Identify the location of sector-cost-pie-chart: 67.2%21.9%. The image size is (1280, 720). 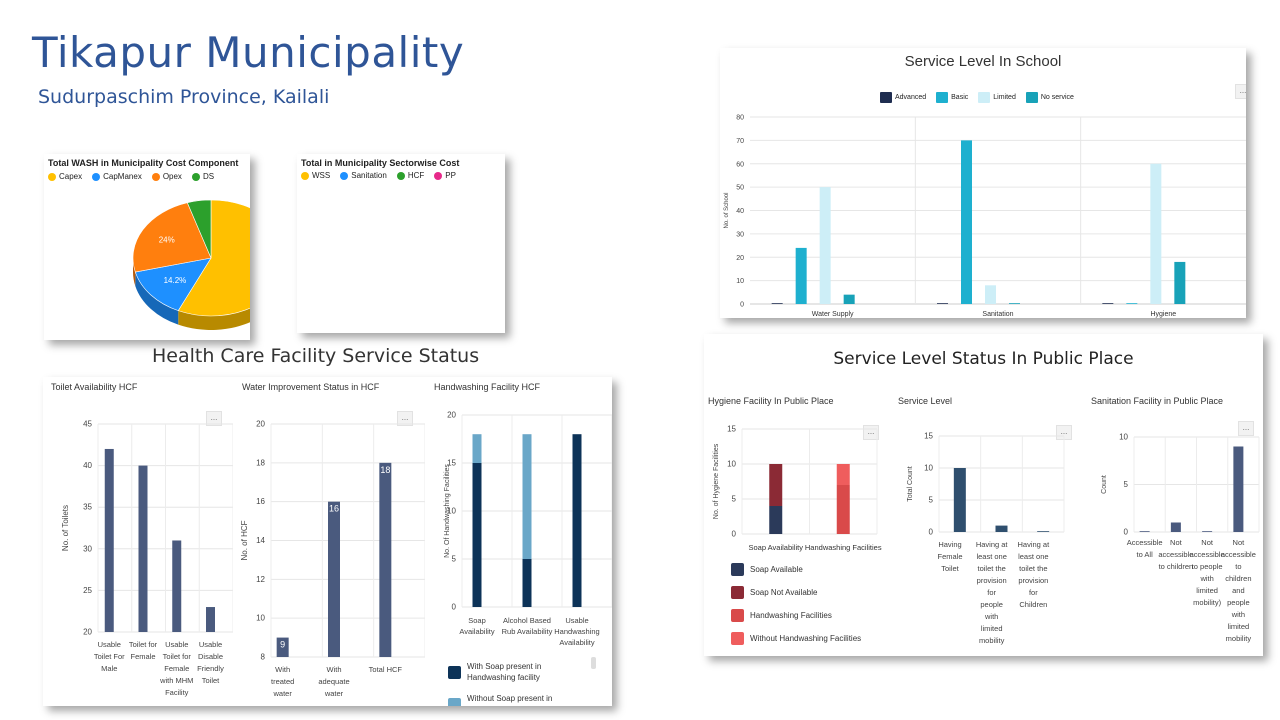
(401, 243).